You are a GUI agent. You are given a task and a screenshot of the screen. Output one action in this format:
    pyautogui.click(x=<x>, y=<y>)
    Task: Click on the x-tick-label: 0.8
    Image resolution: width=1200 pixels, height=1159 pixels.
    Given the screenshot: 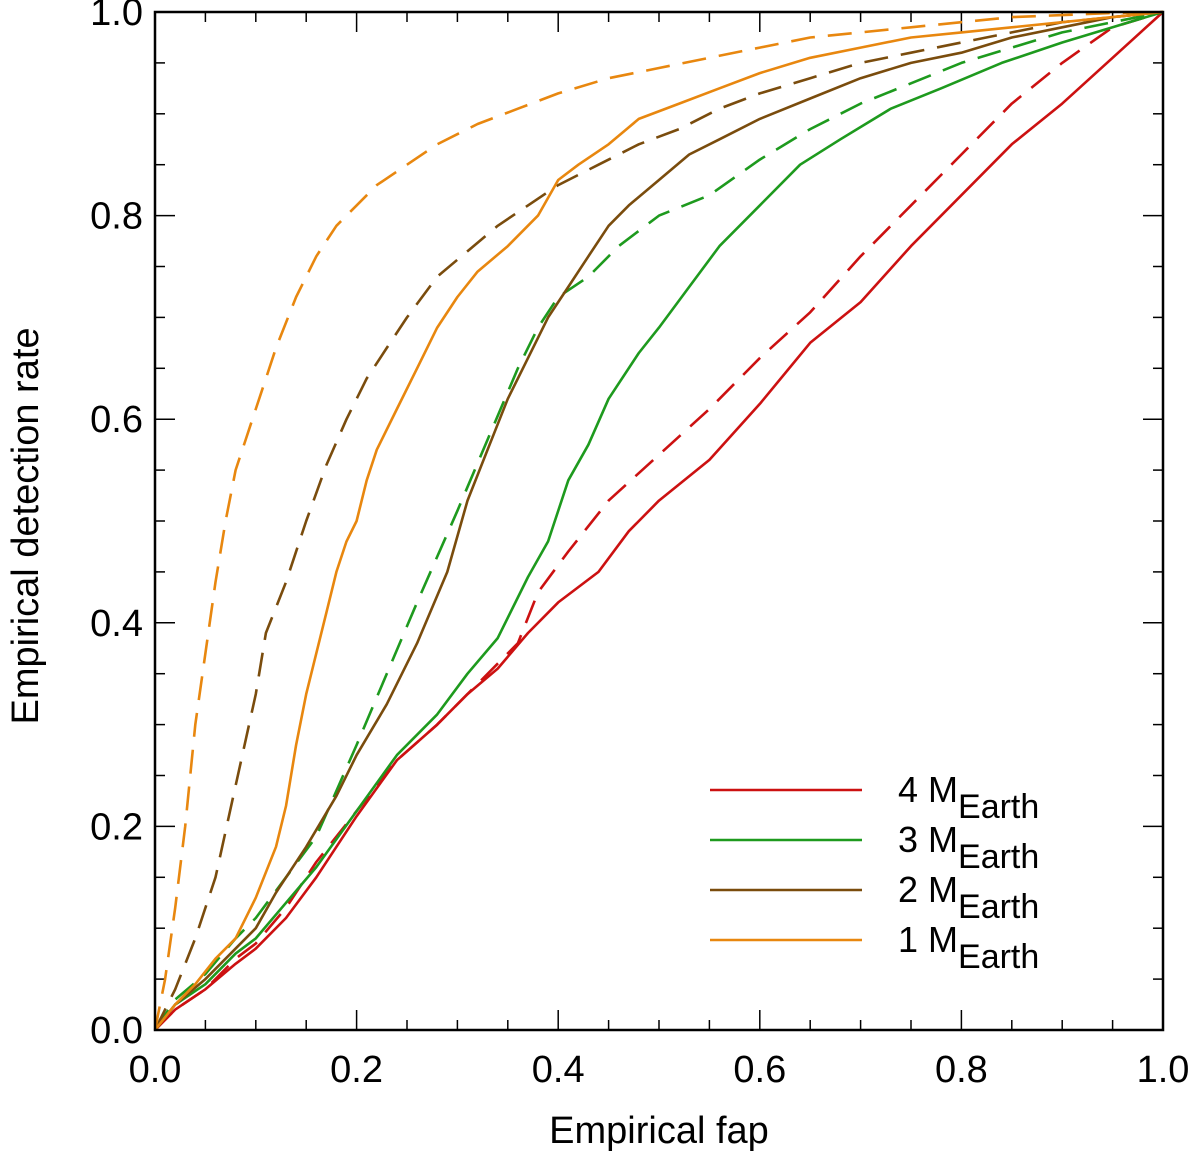 What is the action you would take?
    pyautogui.click(x=961, y=1070)
    